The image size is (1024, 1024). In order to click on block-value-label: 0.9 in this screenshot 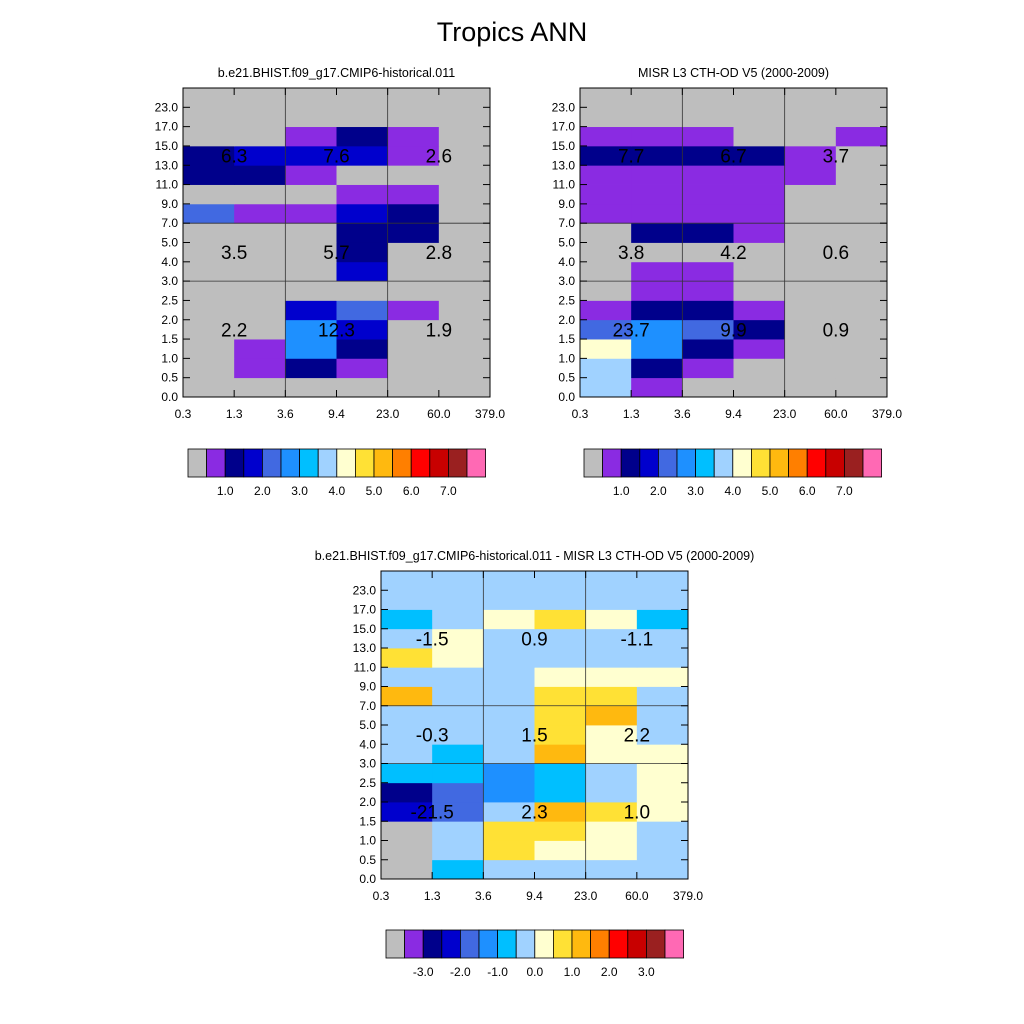, I will do `click(534, 639)`.